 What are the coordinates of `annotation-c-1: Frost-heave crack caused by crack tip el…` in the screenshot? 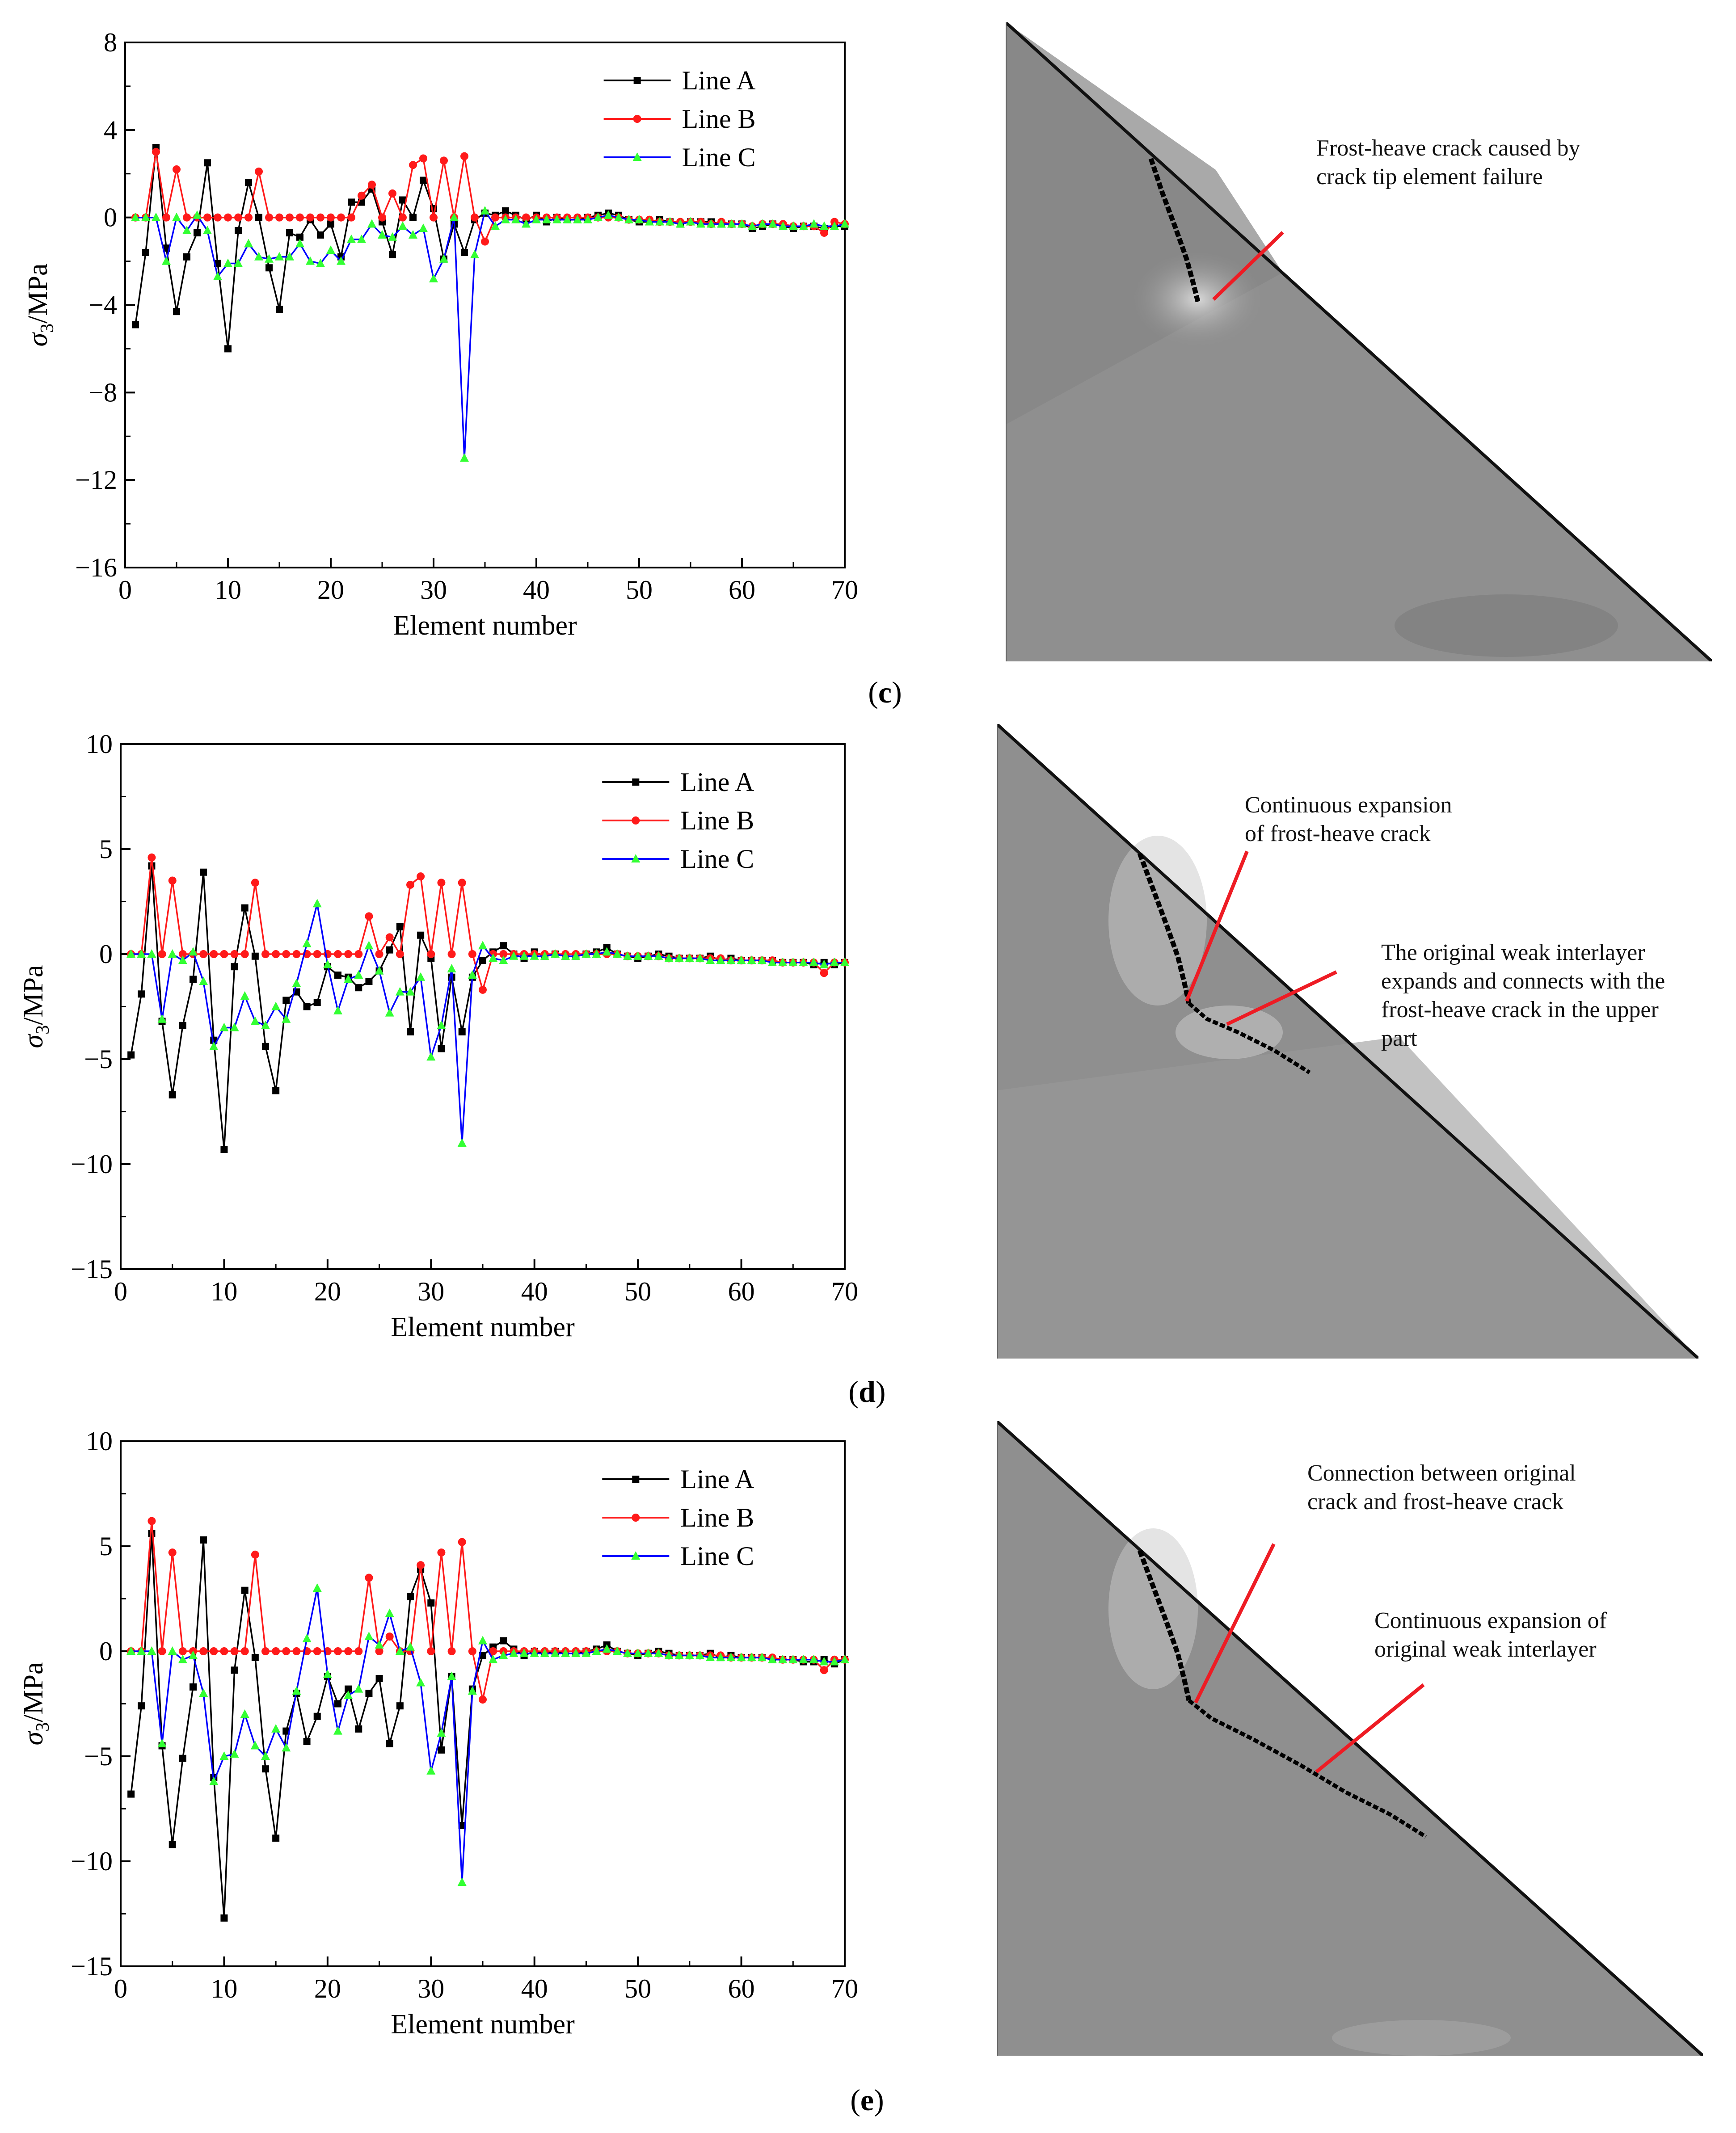 It's located at (1448, 162).